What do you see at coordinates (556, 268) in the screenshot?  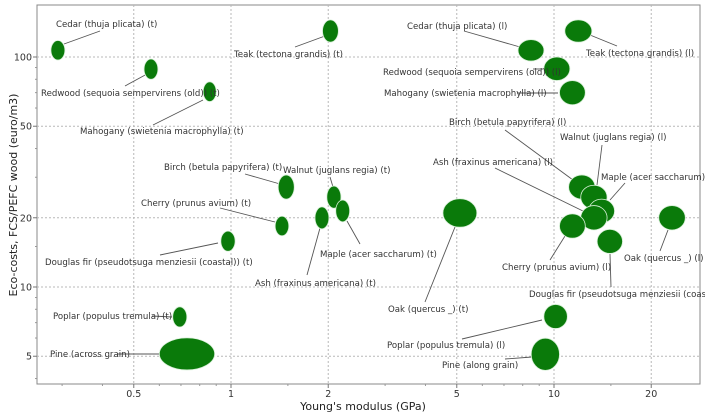 I see `bubble-label: Cherry (prunus avium) (l)` at bounding box center [556, 268].